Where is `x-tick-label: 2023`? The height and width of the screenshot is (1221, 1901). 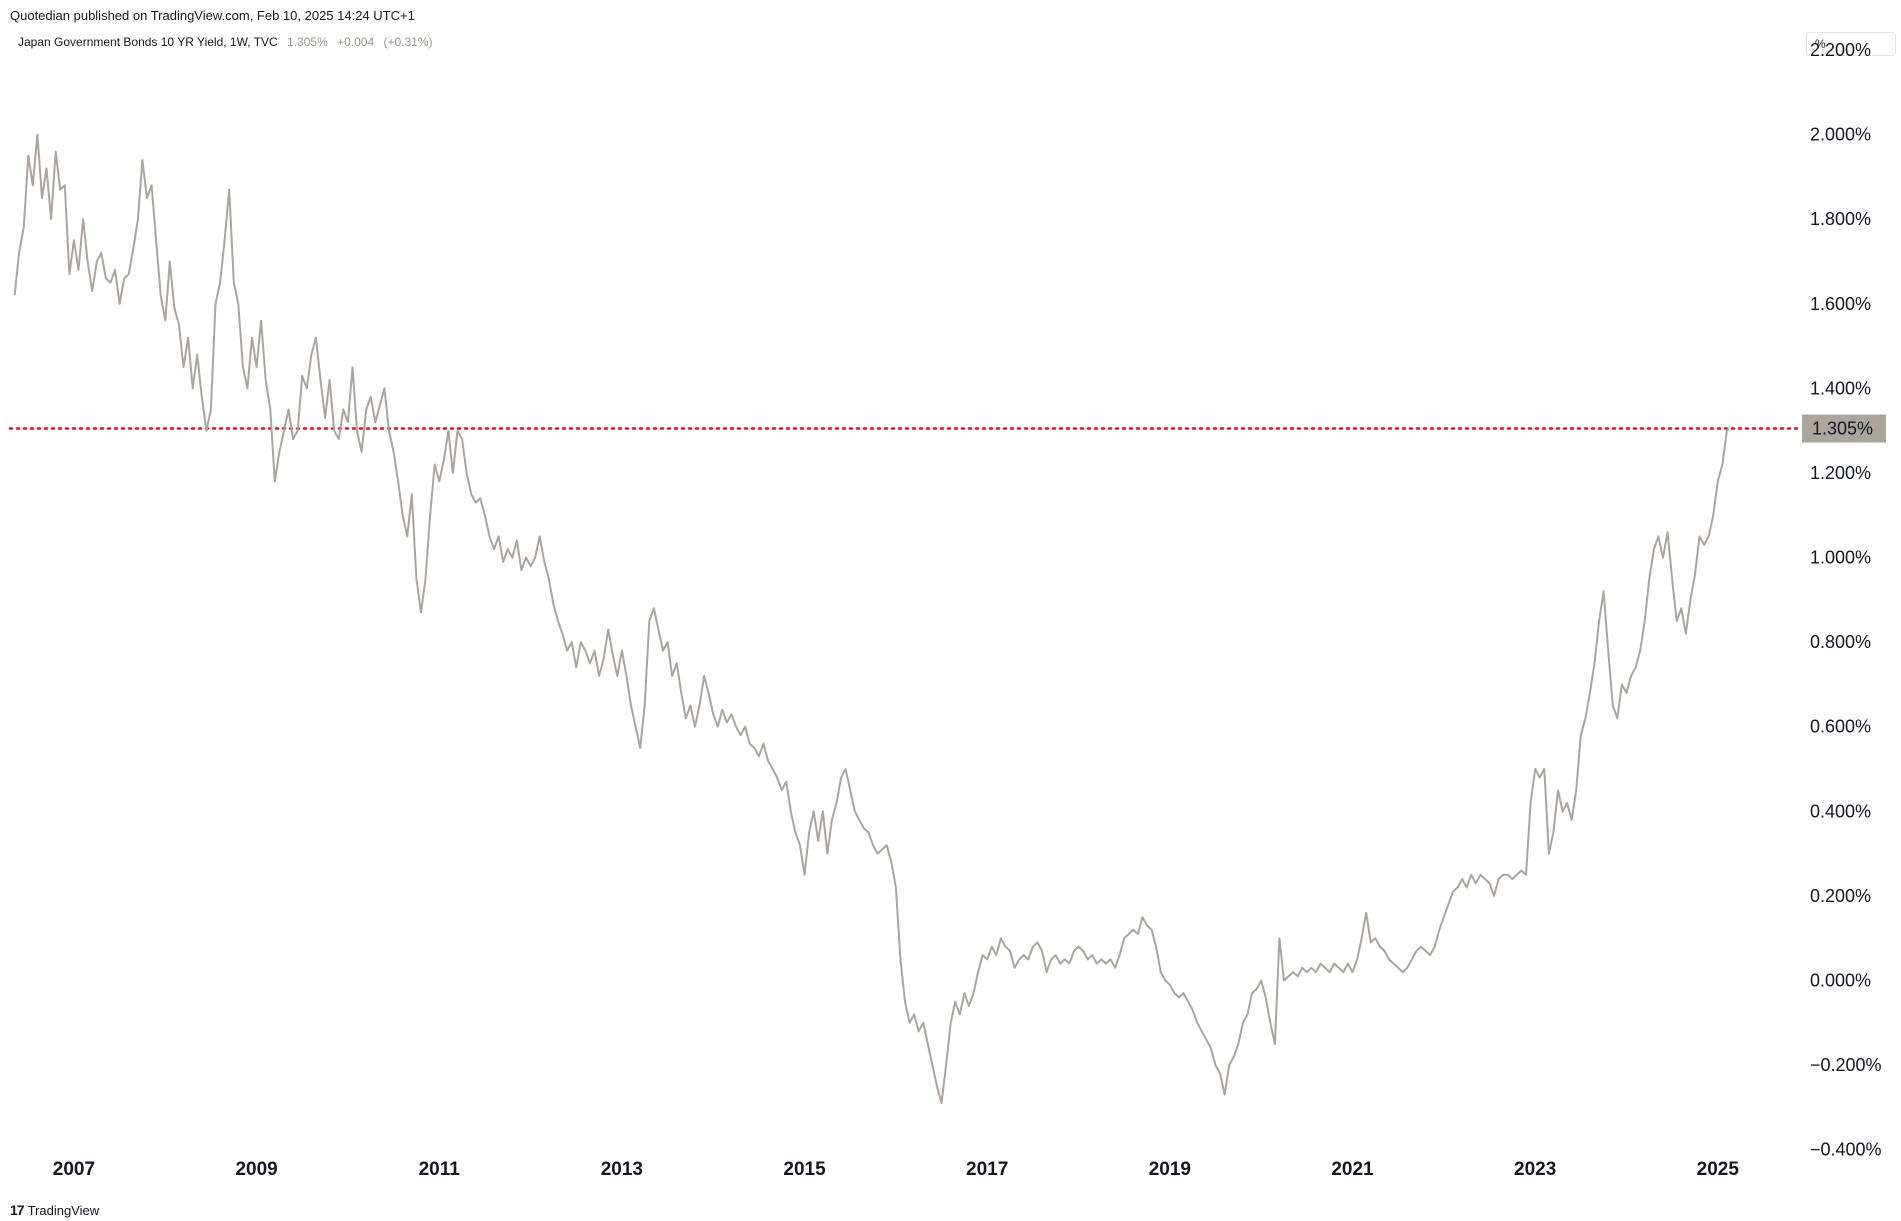
x-tick-label: 2023 is located at coordinates (1535, 1169).